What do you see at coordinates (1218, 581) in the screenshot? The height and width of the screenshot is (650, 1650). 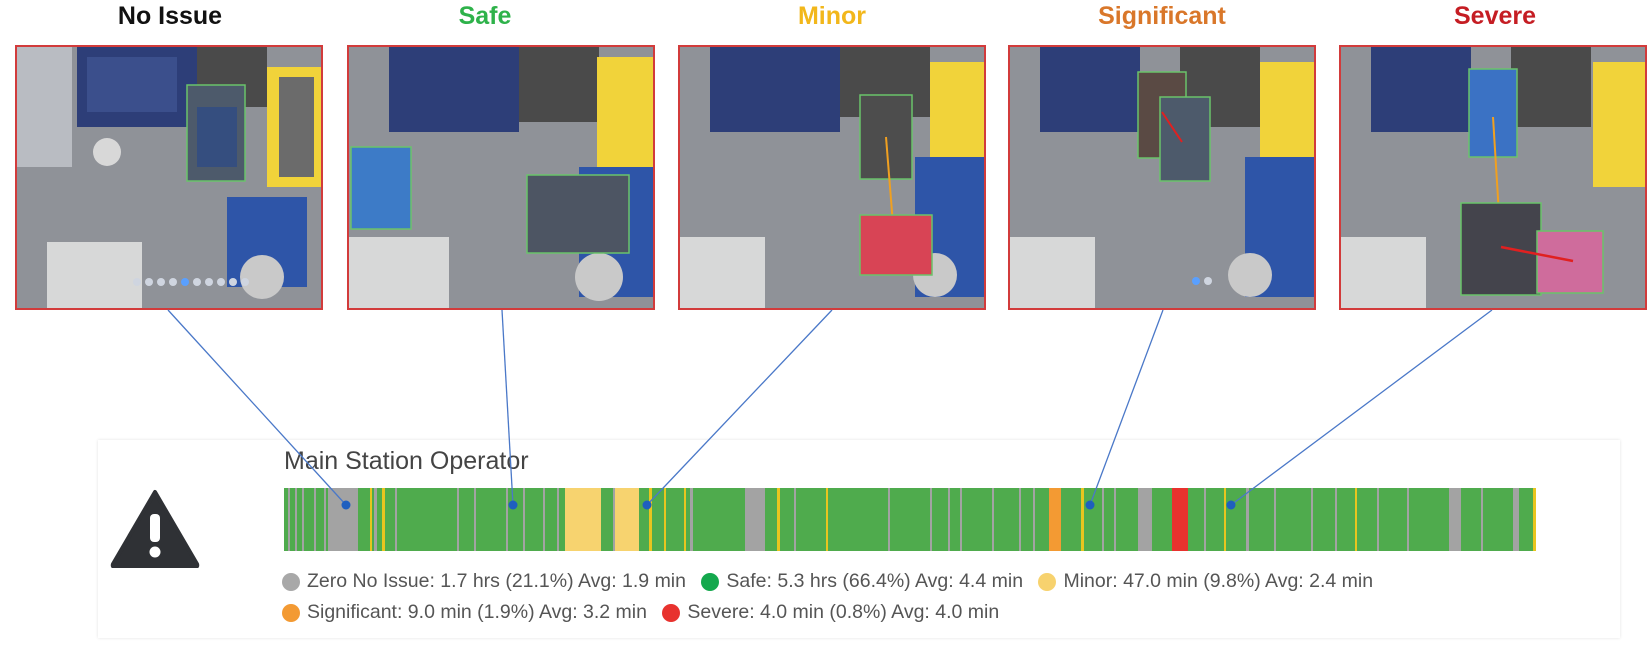 I see `legend-text-minor: Minor: 47.0 min (9.8%) Avg: 2.4 min` at bounding box center [1218, 581].